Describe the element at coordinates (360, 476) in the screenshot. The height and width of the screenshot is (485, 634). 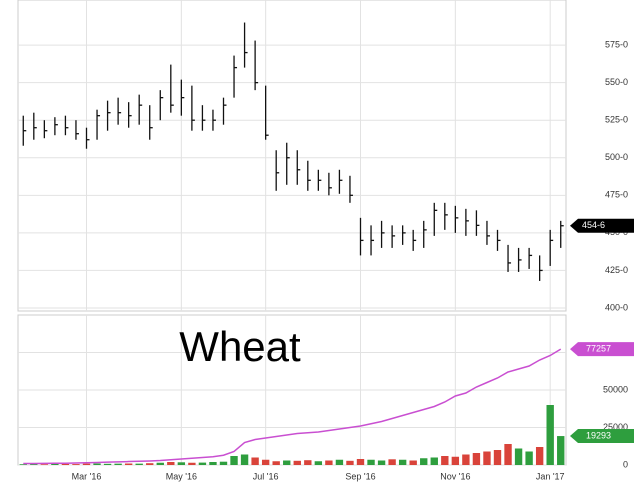
I see `x-tick-label: Sep '16` at that location.